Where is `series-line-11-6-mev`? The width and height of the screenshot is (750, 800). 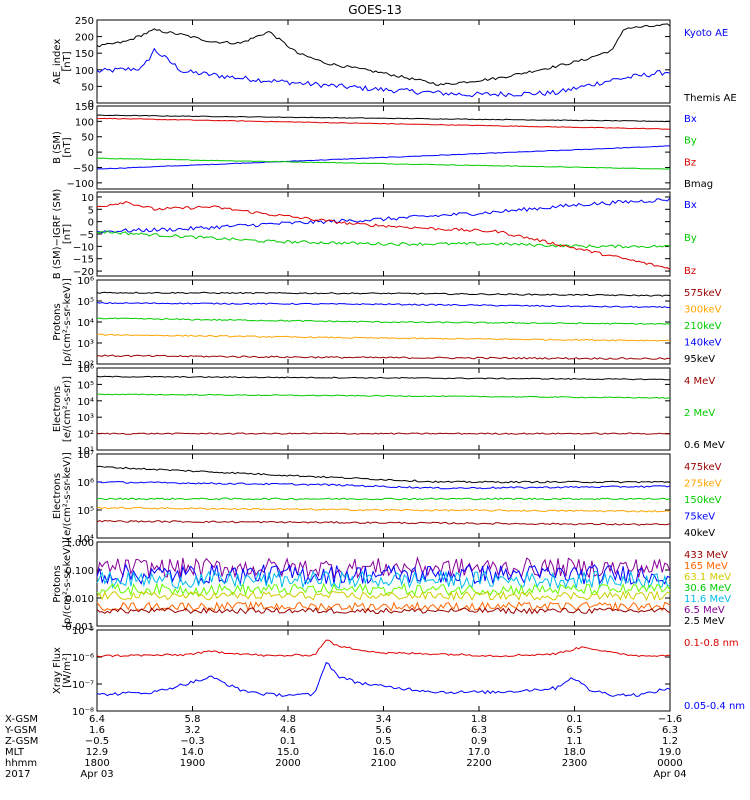
series-line-11-6-mev is located at coordinates (383, 596).